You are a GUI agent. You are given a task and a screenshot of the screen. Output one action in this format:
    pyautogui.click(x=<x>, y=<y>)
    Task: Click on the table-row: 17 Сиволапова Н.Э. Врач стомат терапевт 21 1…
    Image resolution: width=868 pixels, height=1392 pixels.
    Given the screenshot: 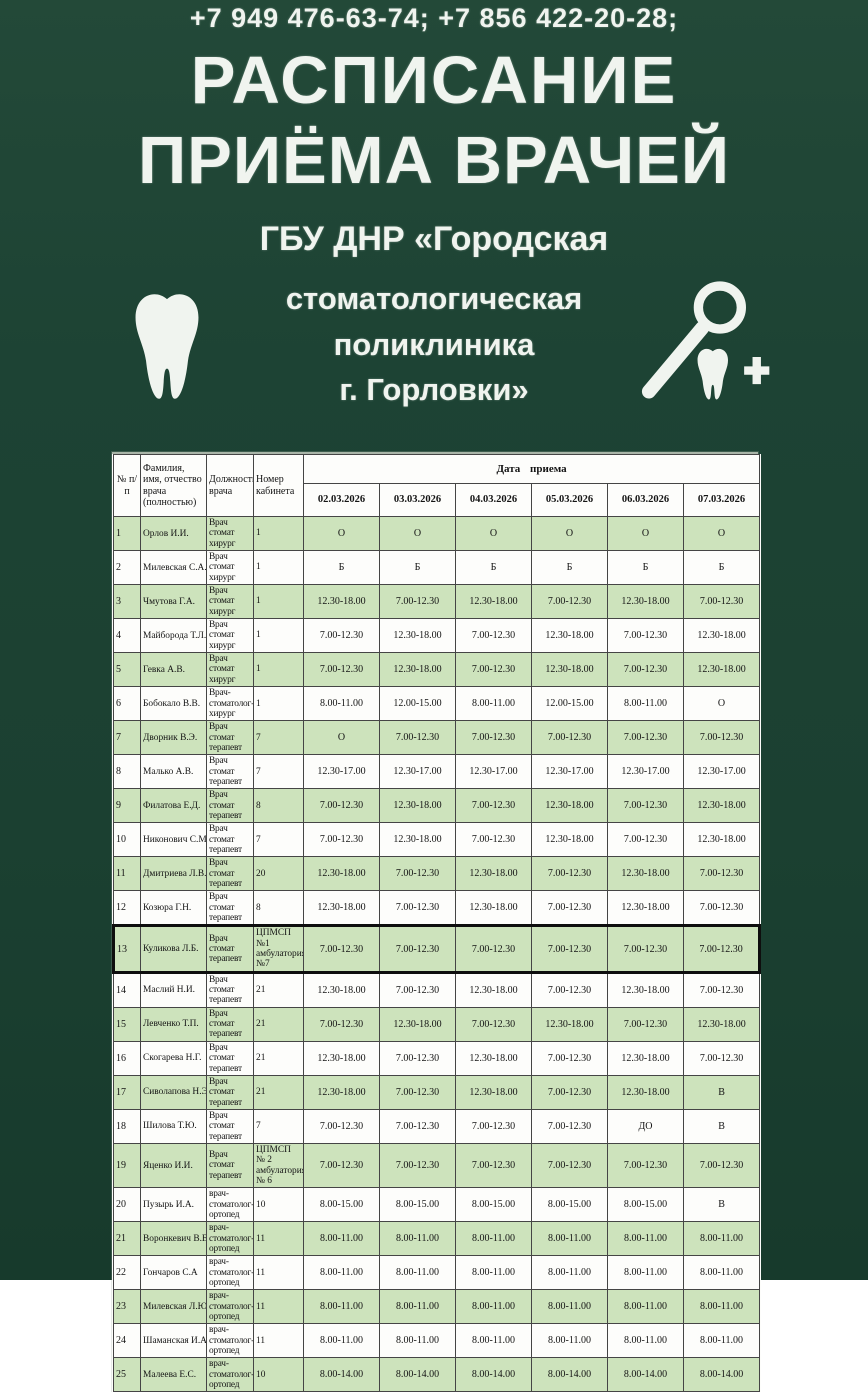 What is the action you would take?
    pyautogui.click(x=437, y=1092)
    